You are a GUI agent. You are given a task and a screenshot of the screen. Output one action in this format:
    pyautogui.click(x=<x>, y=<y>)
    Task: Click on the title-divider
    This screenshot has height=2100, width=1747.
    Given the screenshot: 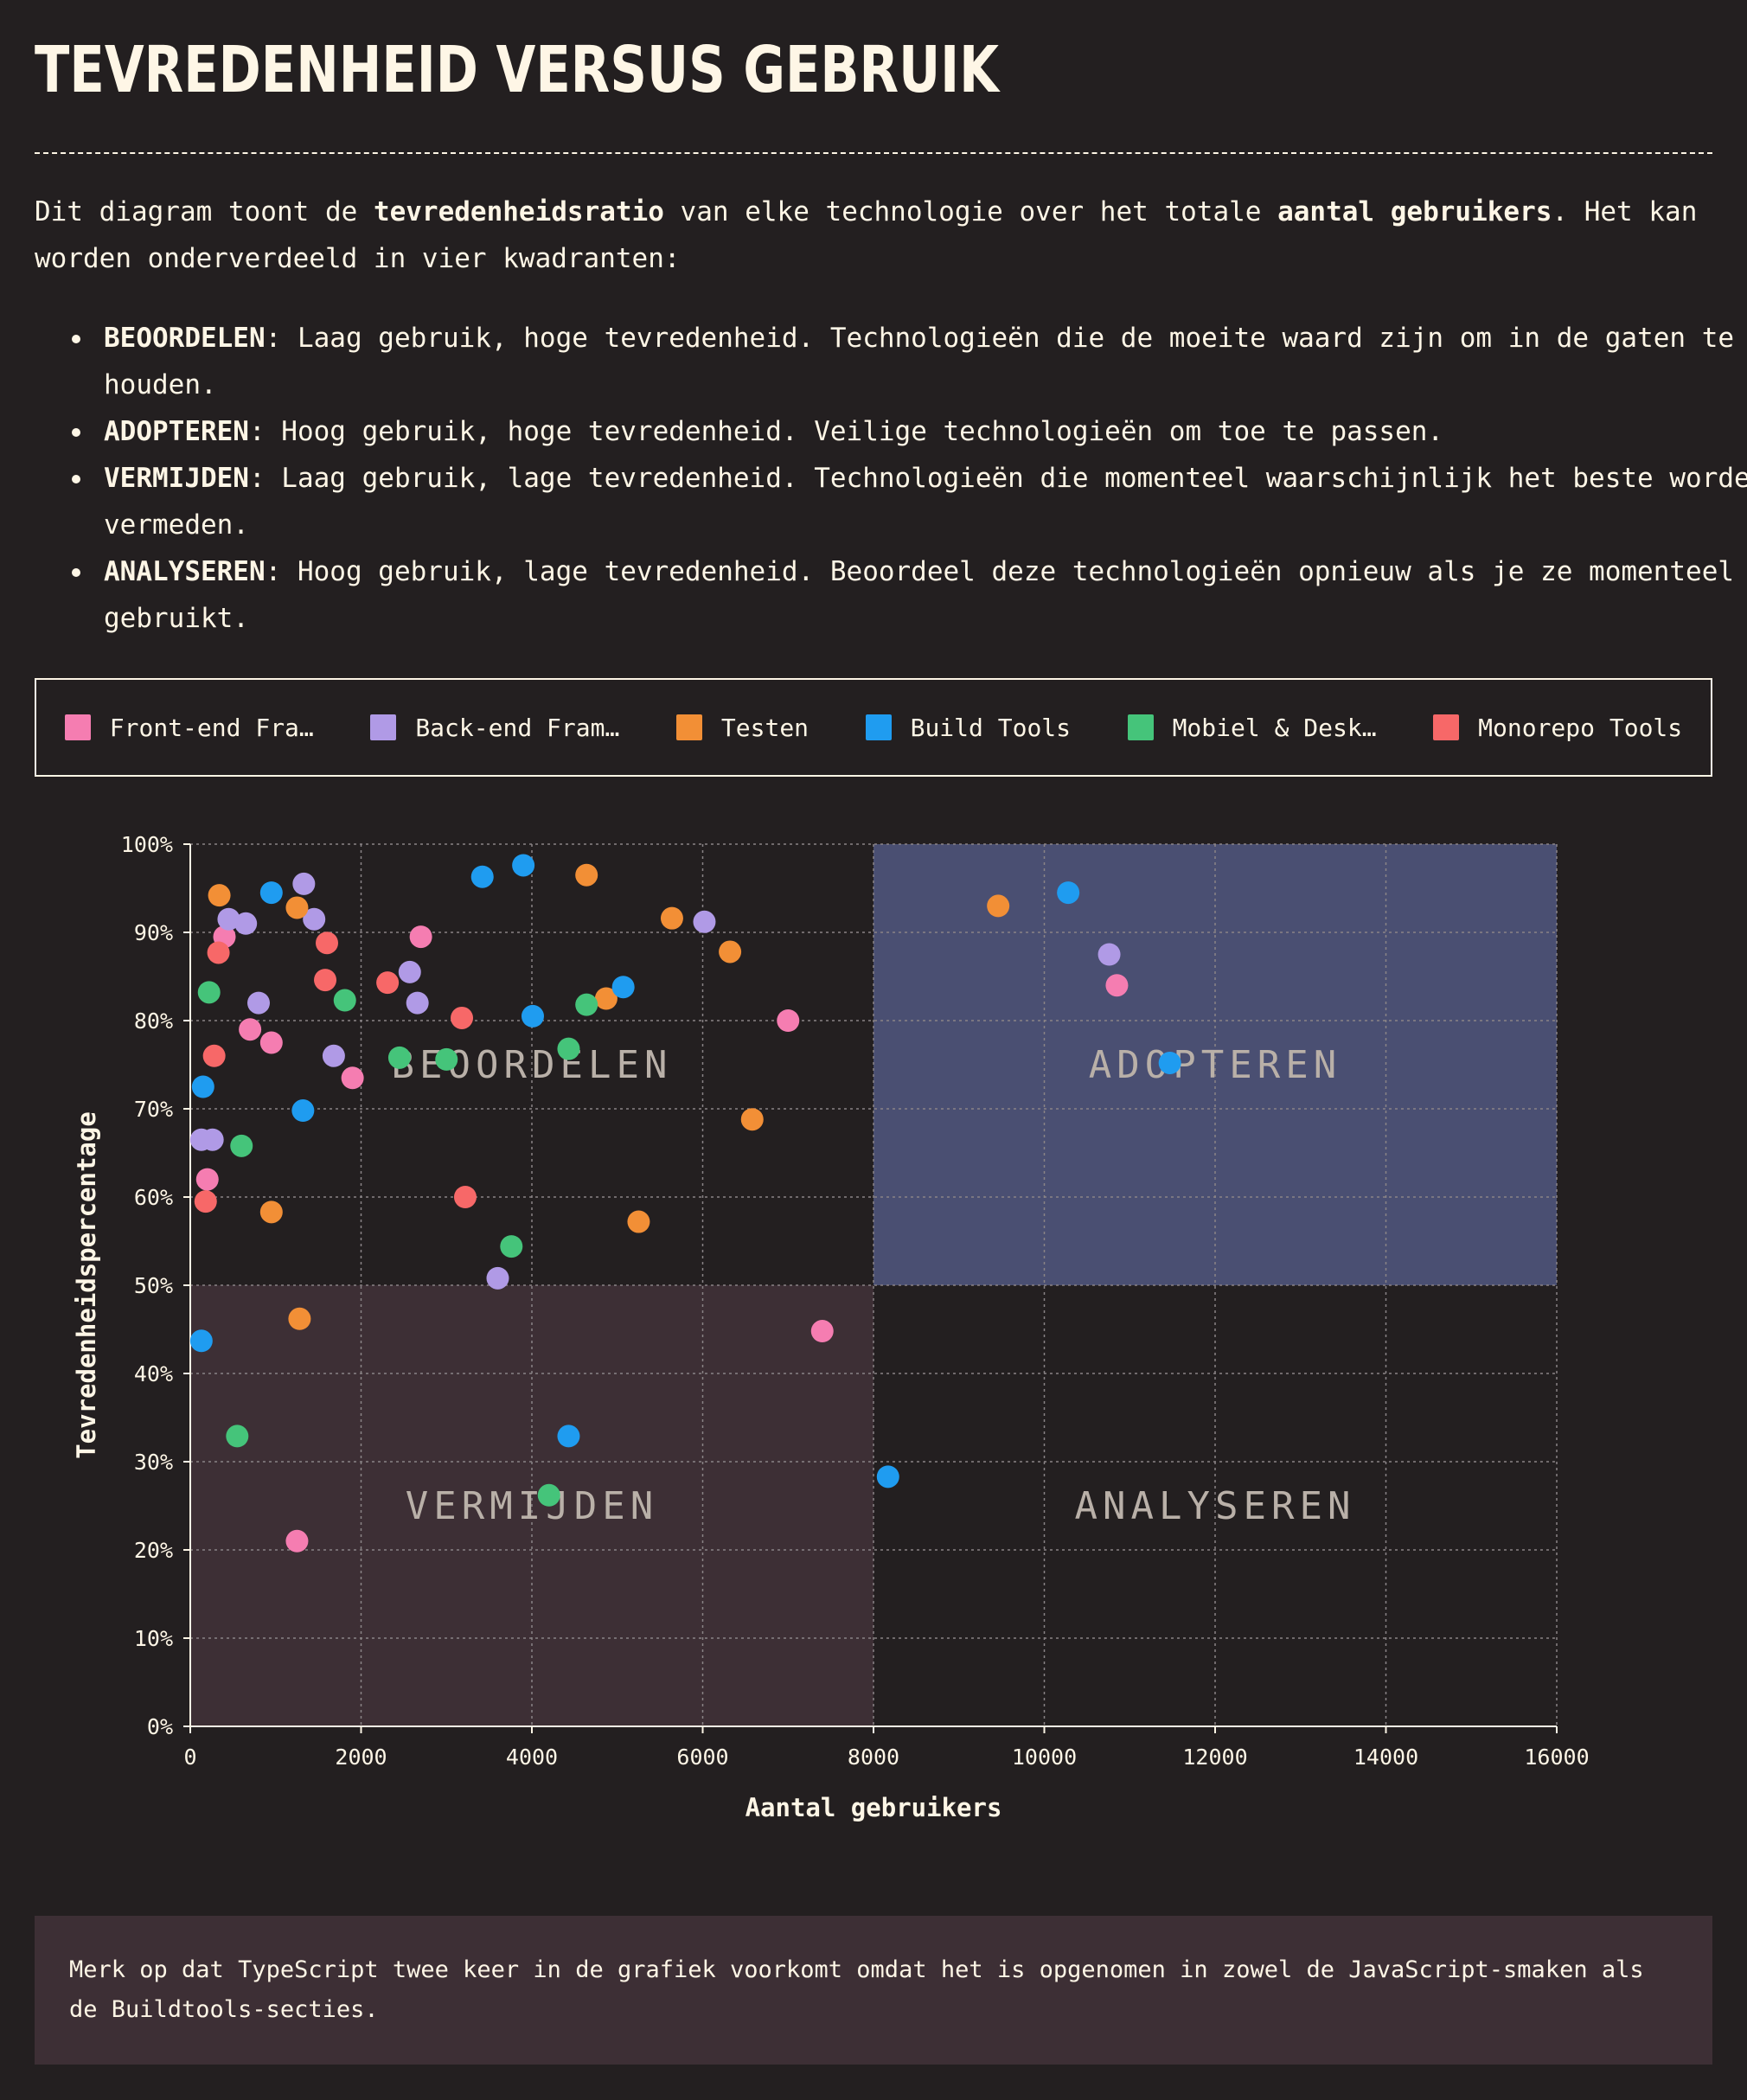 What is the action you would take?
    pyautogui.click(x=873, y=153)
    